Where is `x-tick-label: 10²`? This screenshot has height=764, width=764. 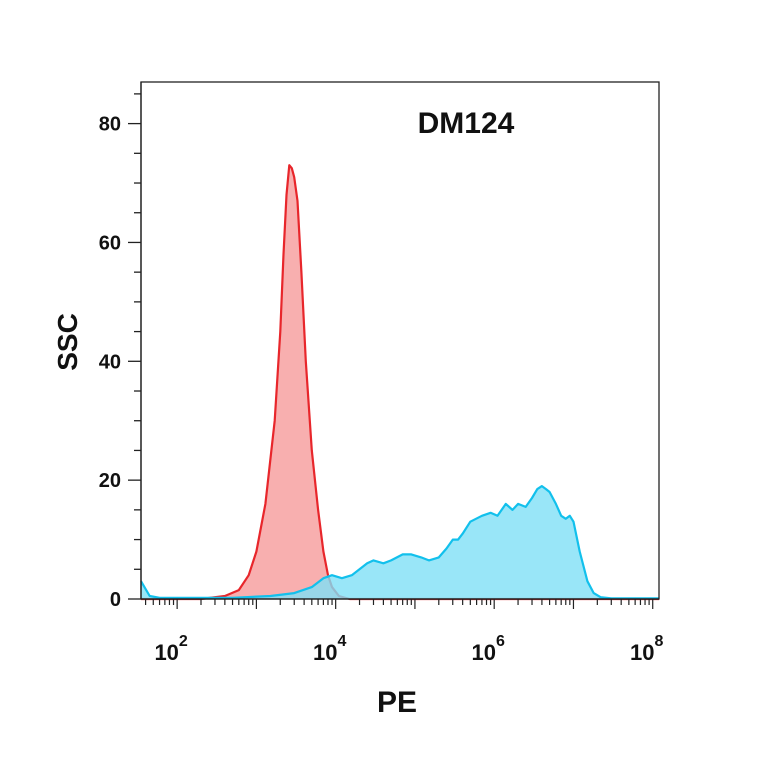
x-tick-label: 10² is located at coordinates (170, 649).